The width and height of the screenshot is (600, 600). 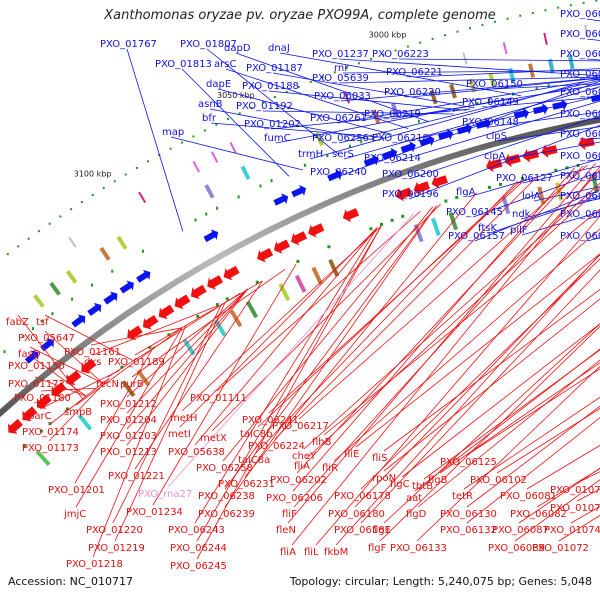 I want to click on plus-gene-label: PXO_06261, so click(x=338, y=118).